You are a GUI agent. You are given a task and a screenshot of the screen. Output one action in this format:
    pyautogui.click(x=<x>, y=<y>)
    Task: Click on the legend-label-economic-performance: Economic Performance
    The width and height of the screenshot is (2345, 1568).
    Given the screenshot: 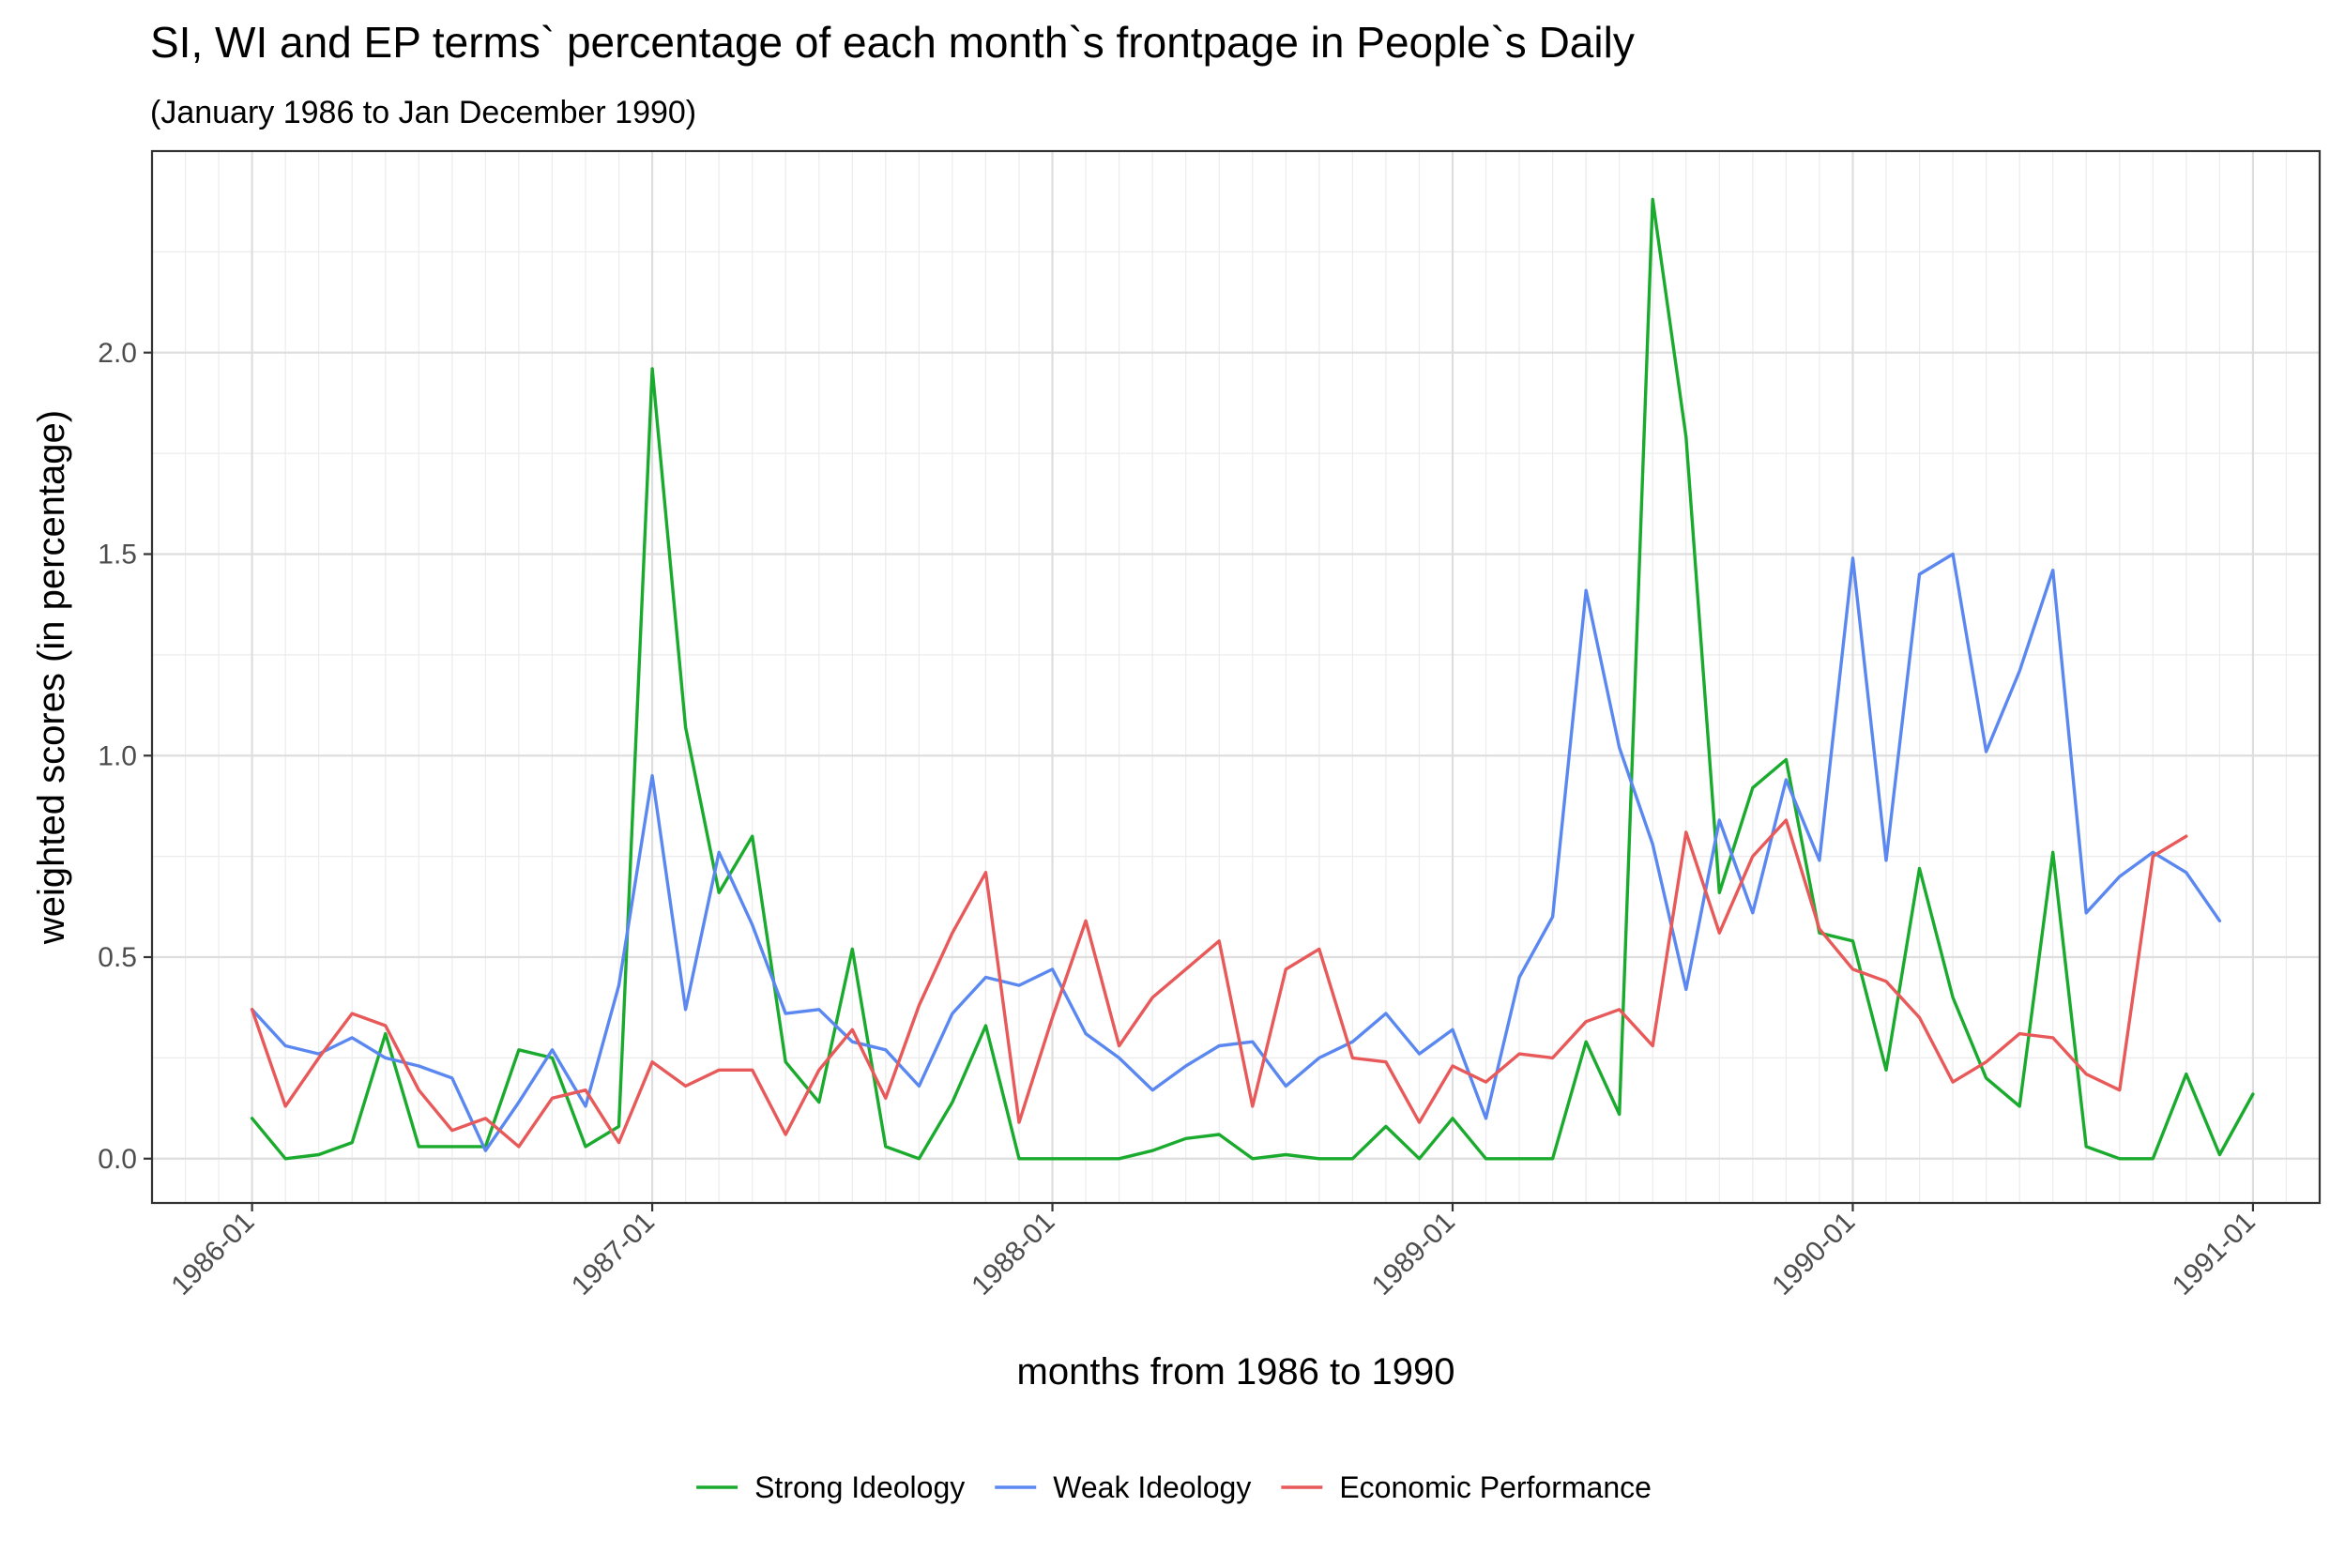 What is the action you would take?
    pyautogui.click(x=1495, y=1487)
    